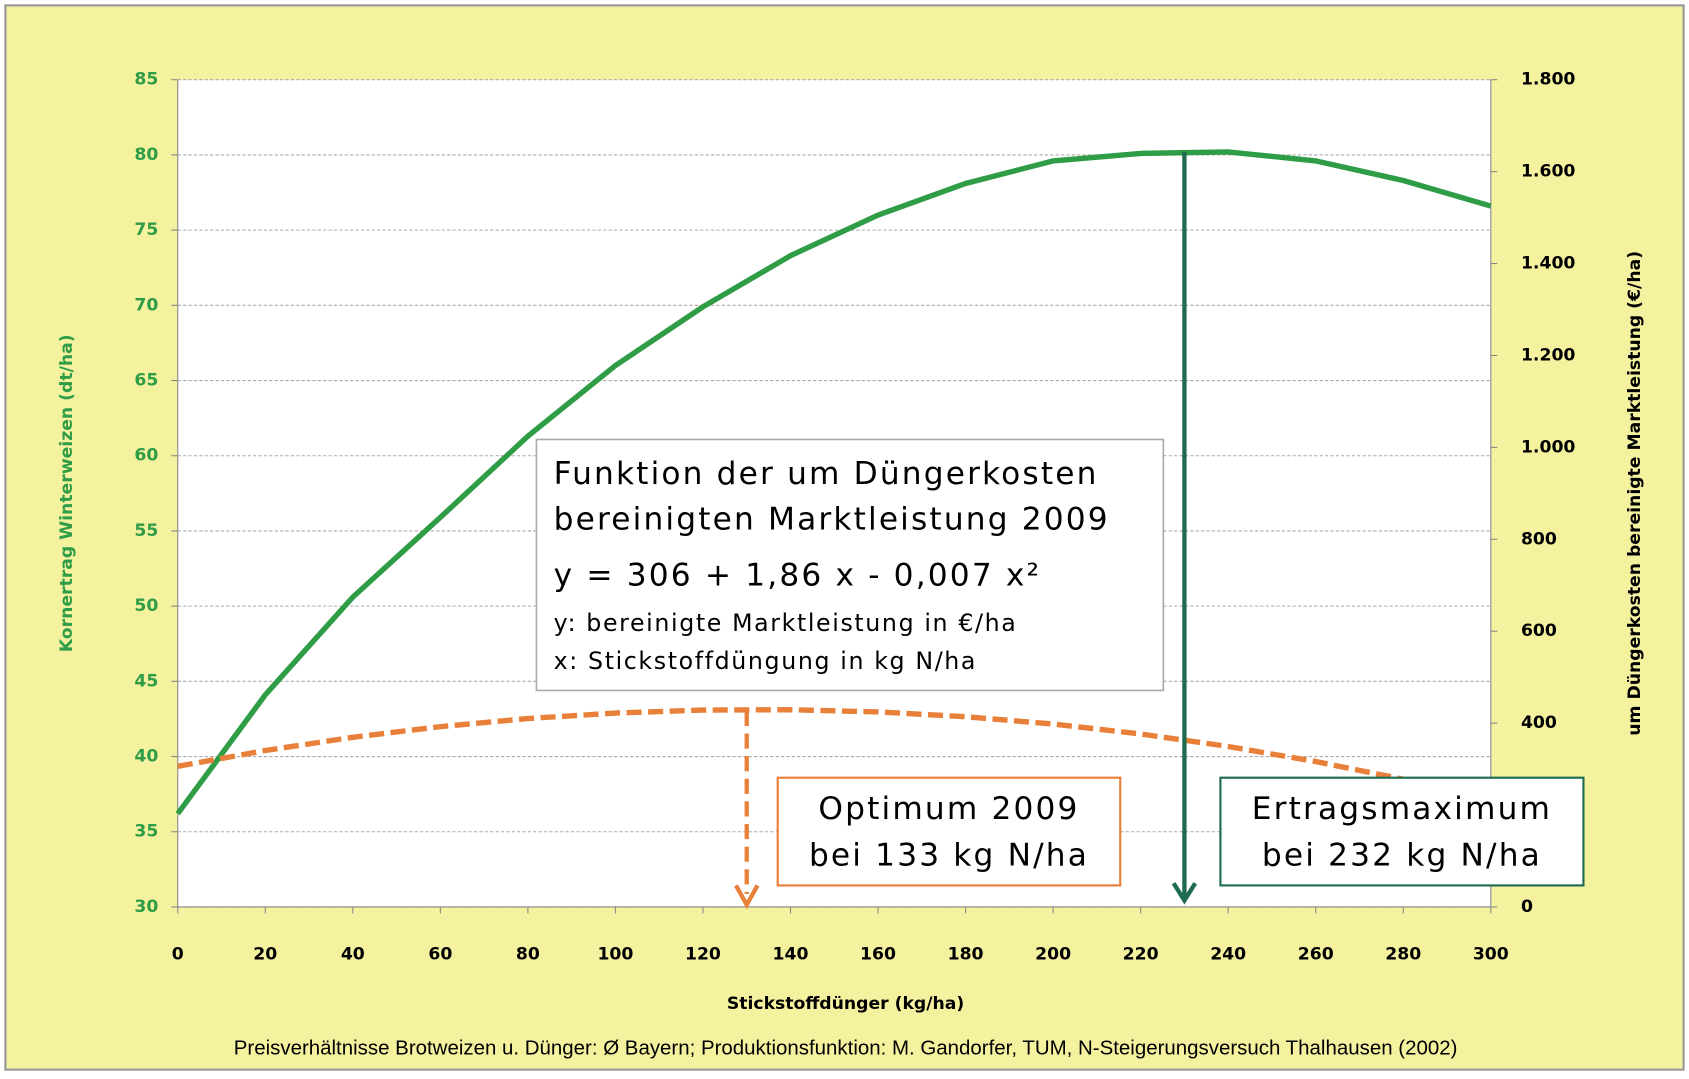  What do you see at coordinates (528, 954) in the screenshot?
I see `x-tick-label: 80` at bounding box center [528, 954].